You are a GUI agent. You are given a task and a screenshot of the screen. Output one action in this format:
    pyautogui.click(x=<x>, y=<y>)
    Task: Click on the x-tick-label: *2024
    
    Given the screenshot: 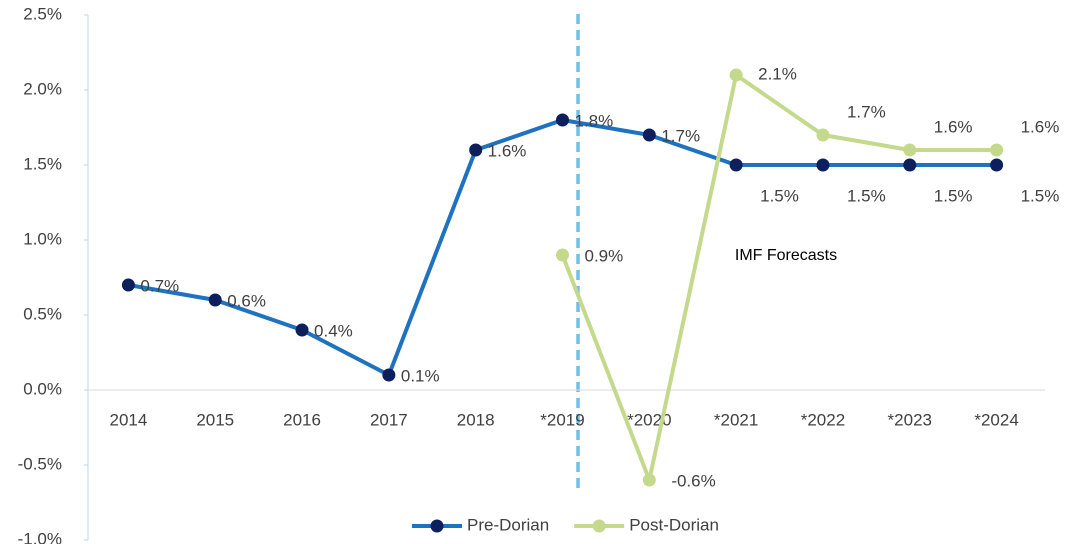 What is the action you would take?
    pyautogui.click(x=996, y=419)
    